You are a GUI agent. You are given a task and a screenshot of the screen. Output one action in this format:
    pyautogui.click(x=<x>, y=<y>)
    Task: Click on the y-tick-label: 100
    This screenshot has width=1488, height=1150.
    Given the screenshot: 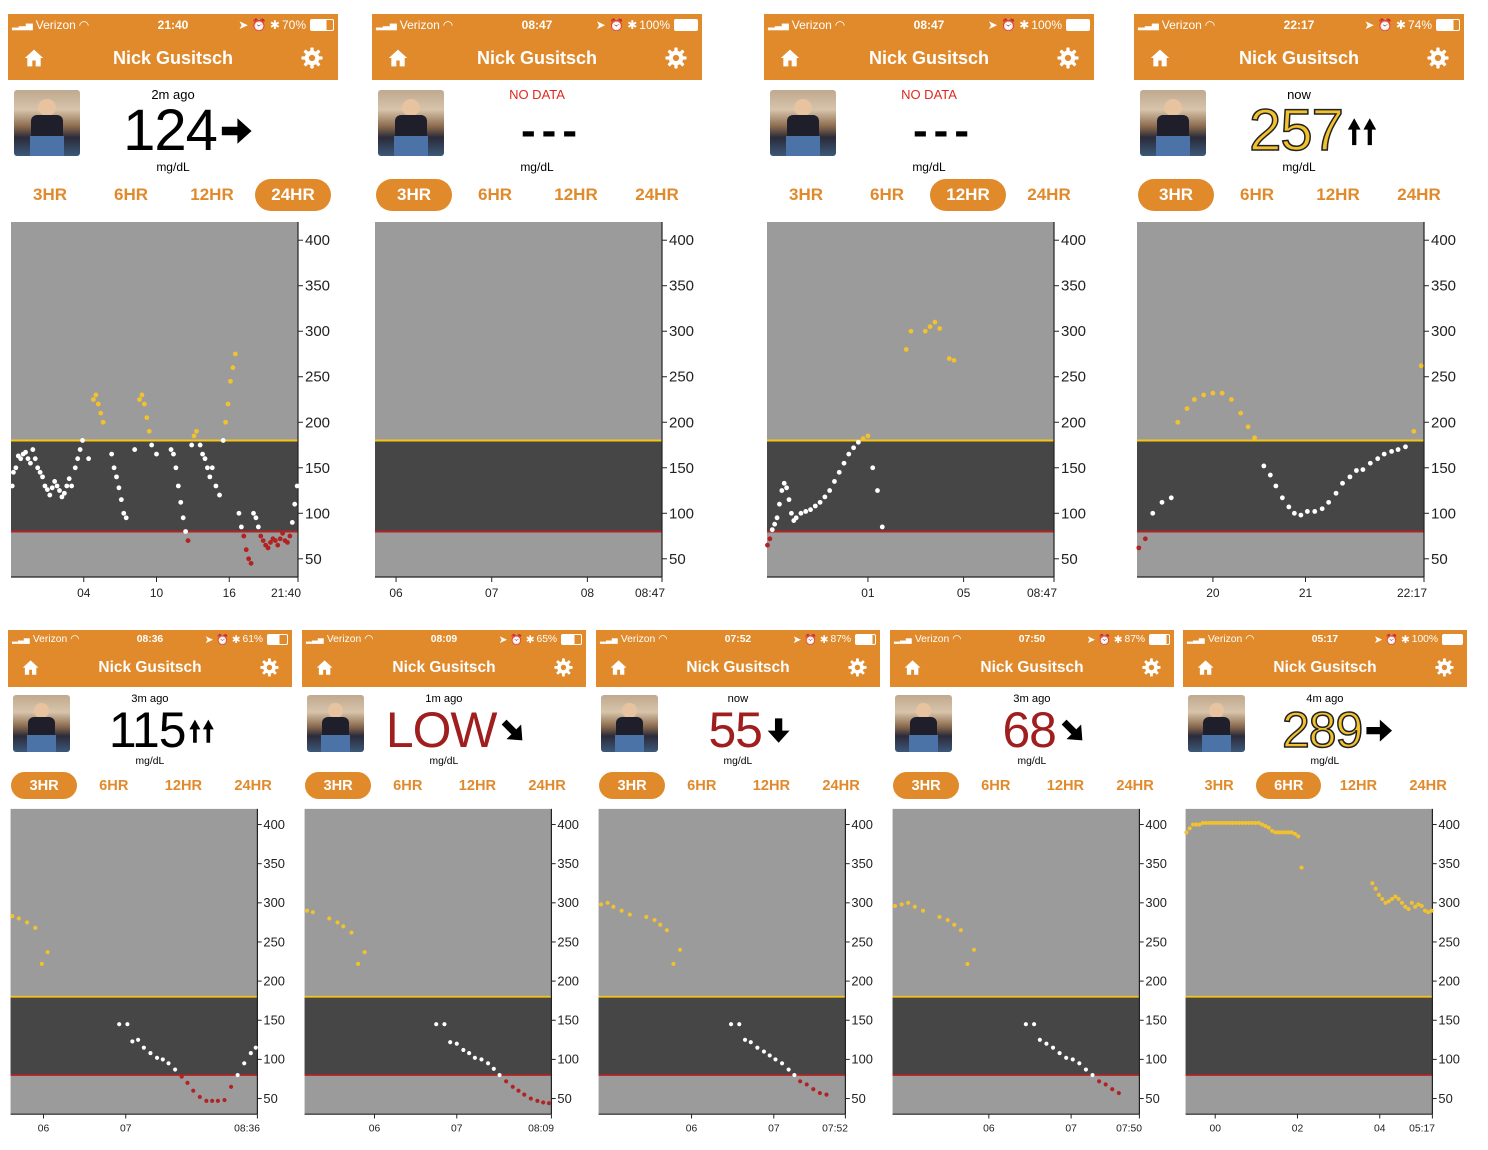 What is the action you would take?
    pyautogui.click(x=1156, y=1059)
    